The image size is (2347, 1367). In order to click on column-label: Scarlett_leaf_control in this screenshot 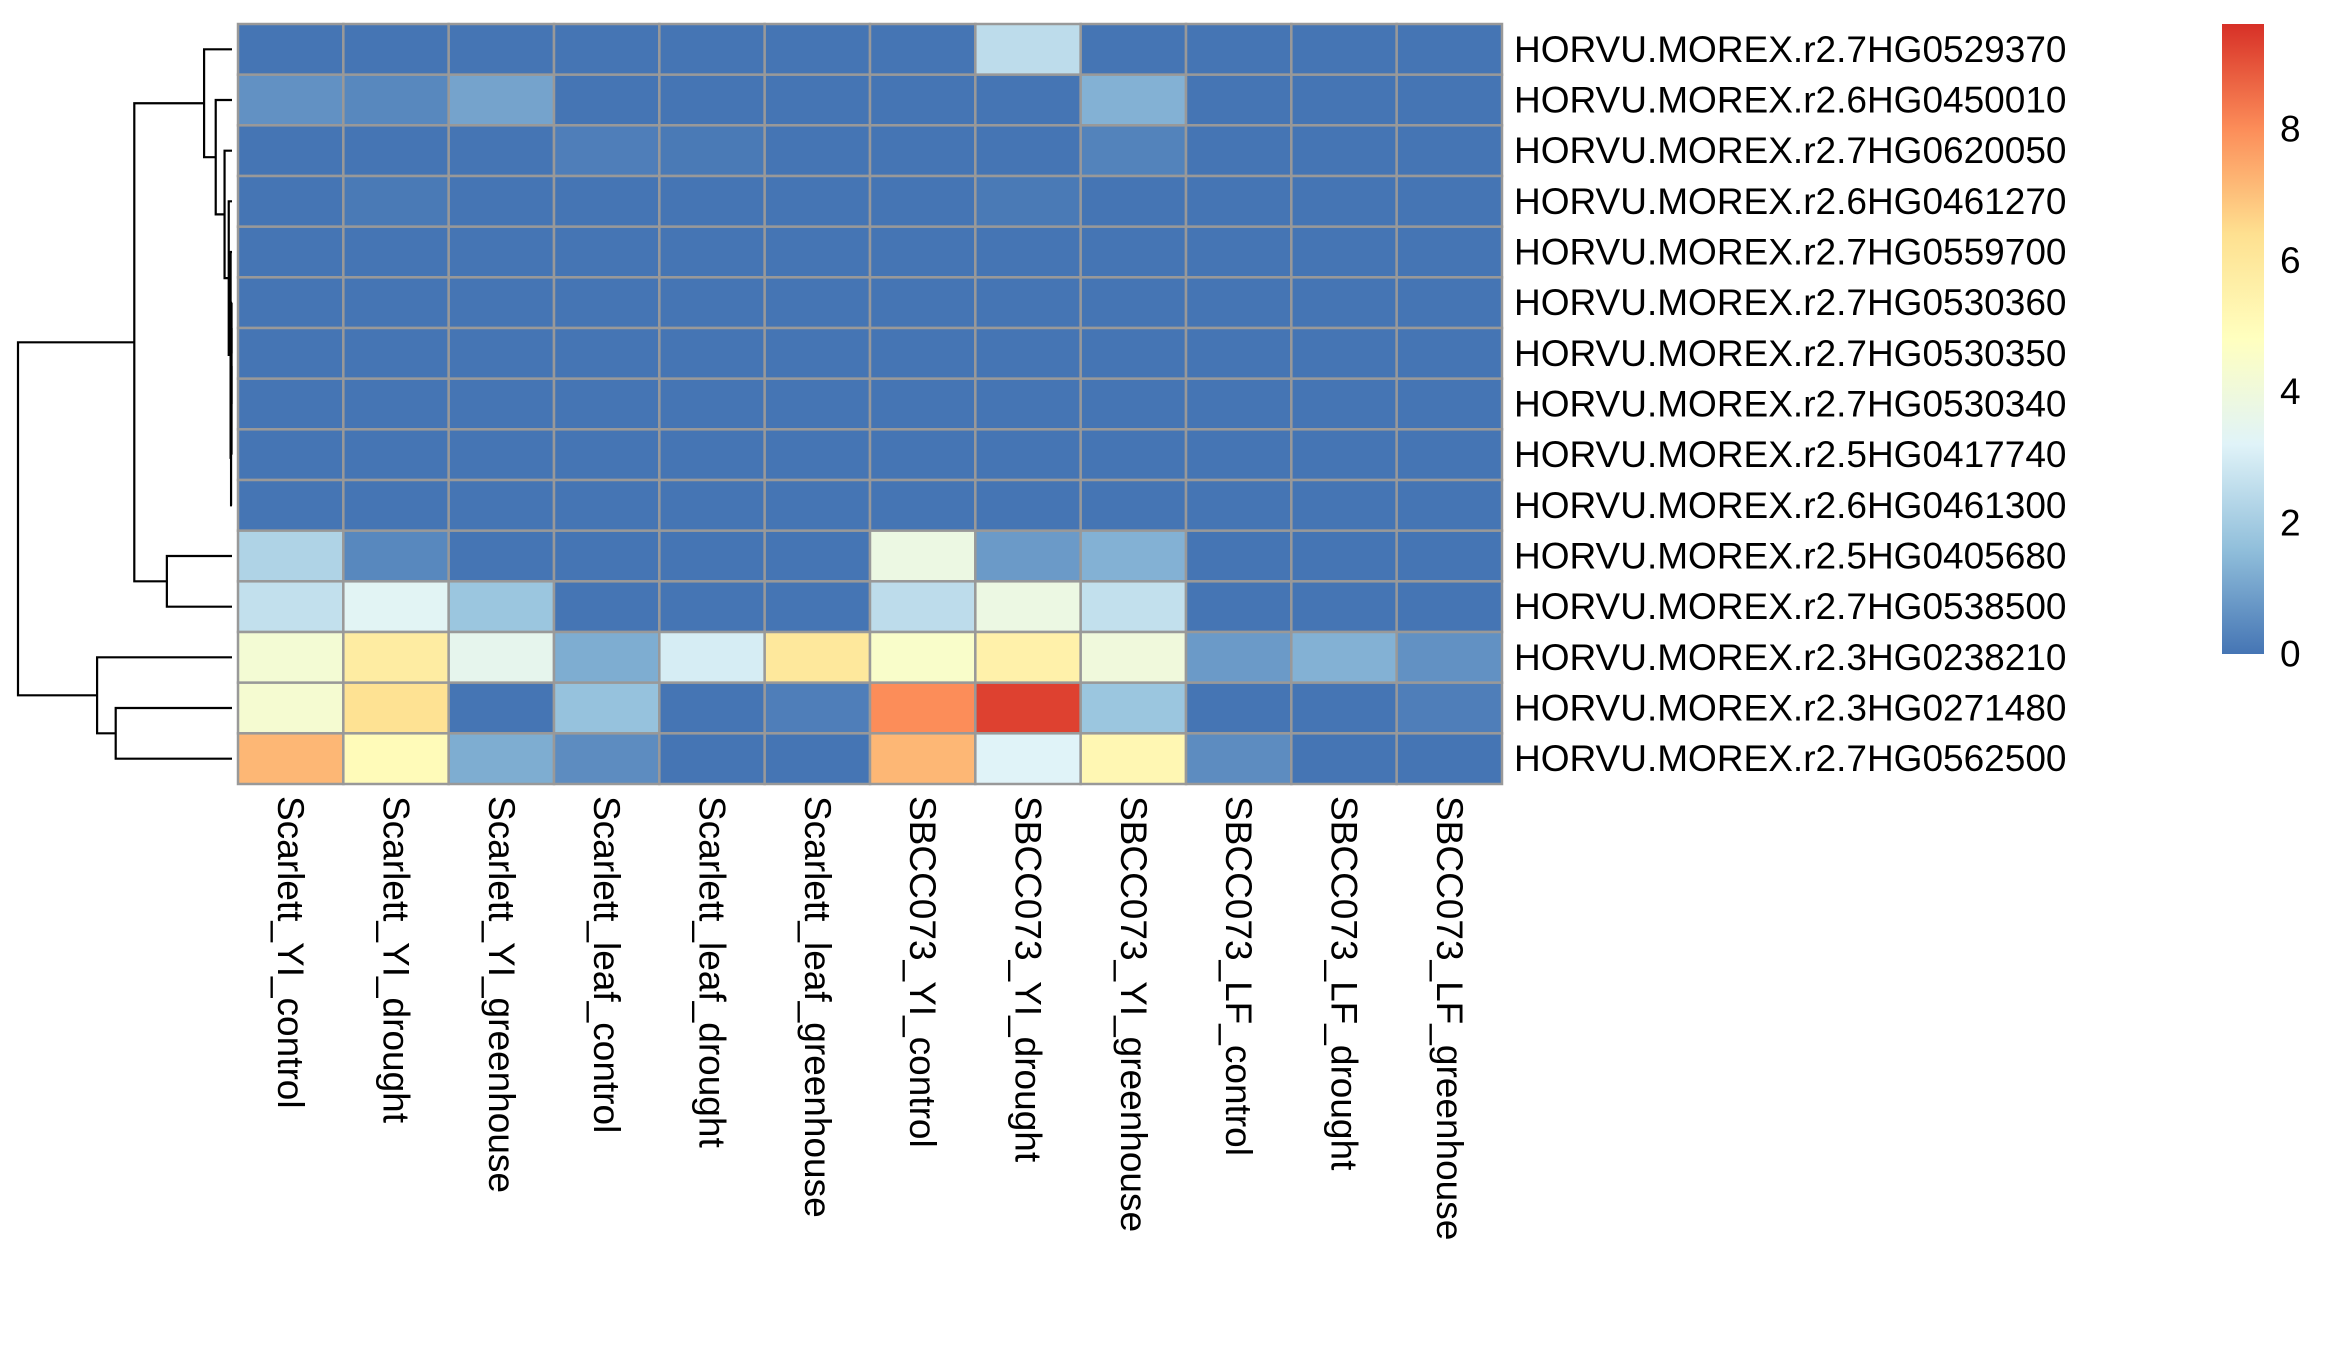, I will do `click(606, 964)`.